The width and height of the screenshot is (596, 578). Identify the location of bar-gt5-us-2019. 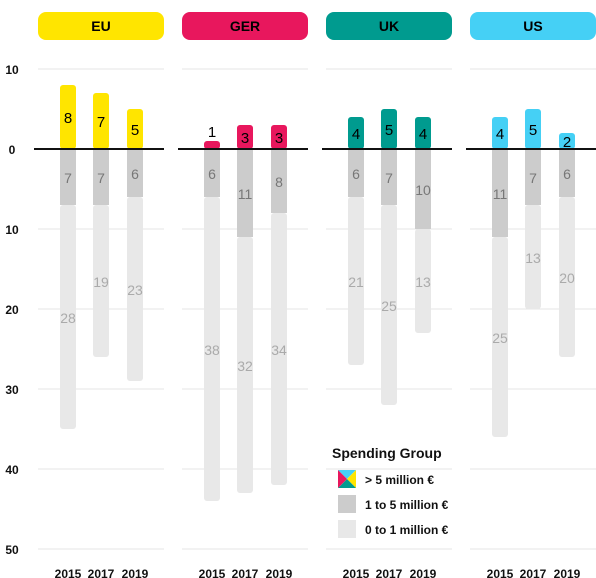
(567, 141).